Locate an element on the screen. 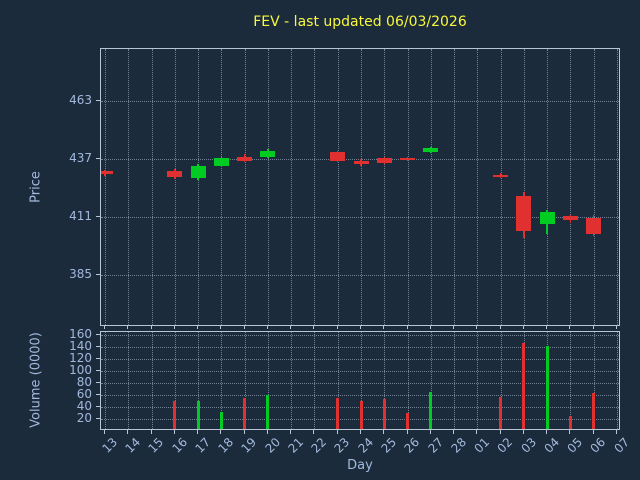  volume-ytick-label: 60 is located at coordinates (84, 394).